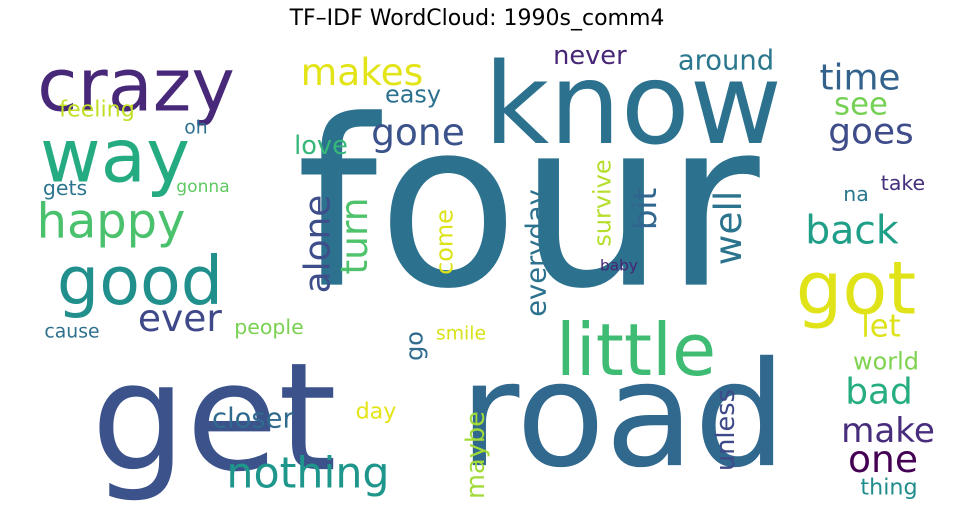 The image size is (954, 523). What do you see at coordinates (623, 415) in the screenshot?
I see `word-road: road` at bounding box center [623, 415].